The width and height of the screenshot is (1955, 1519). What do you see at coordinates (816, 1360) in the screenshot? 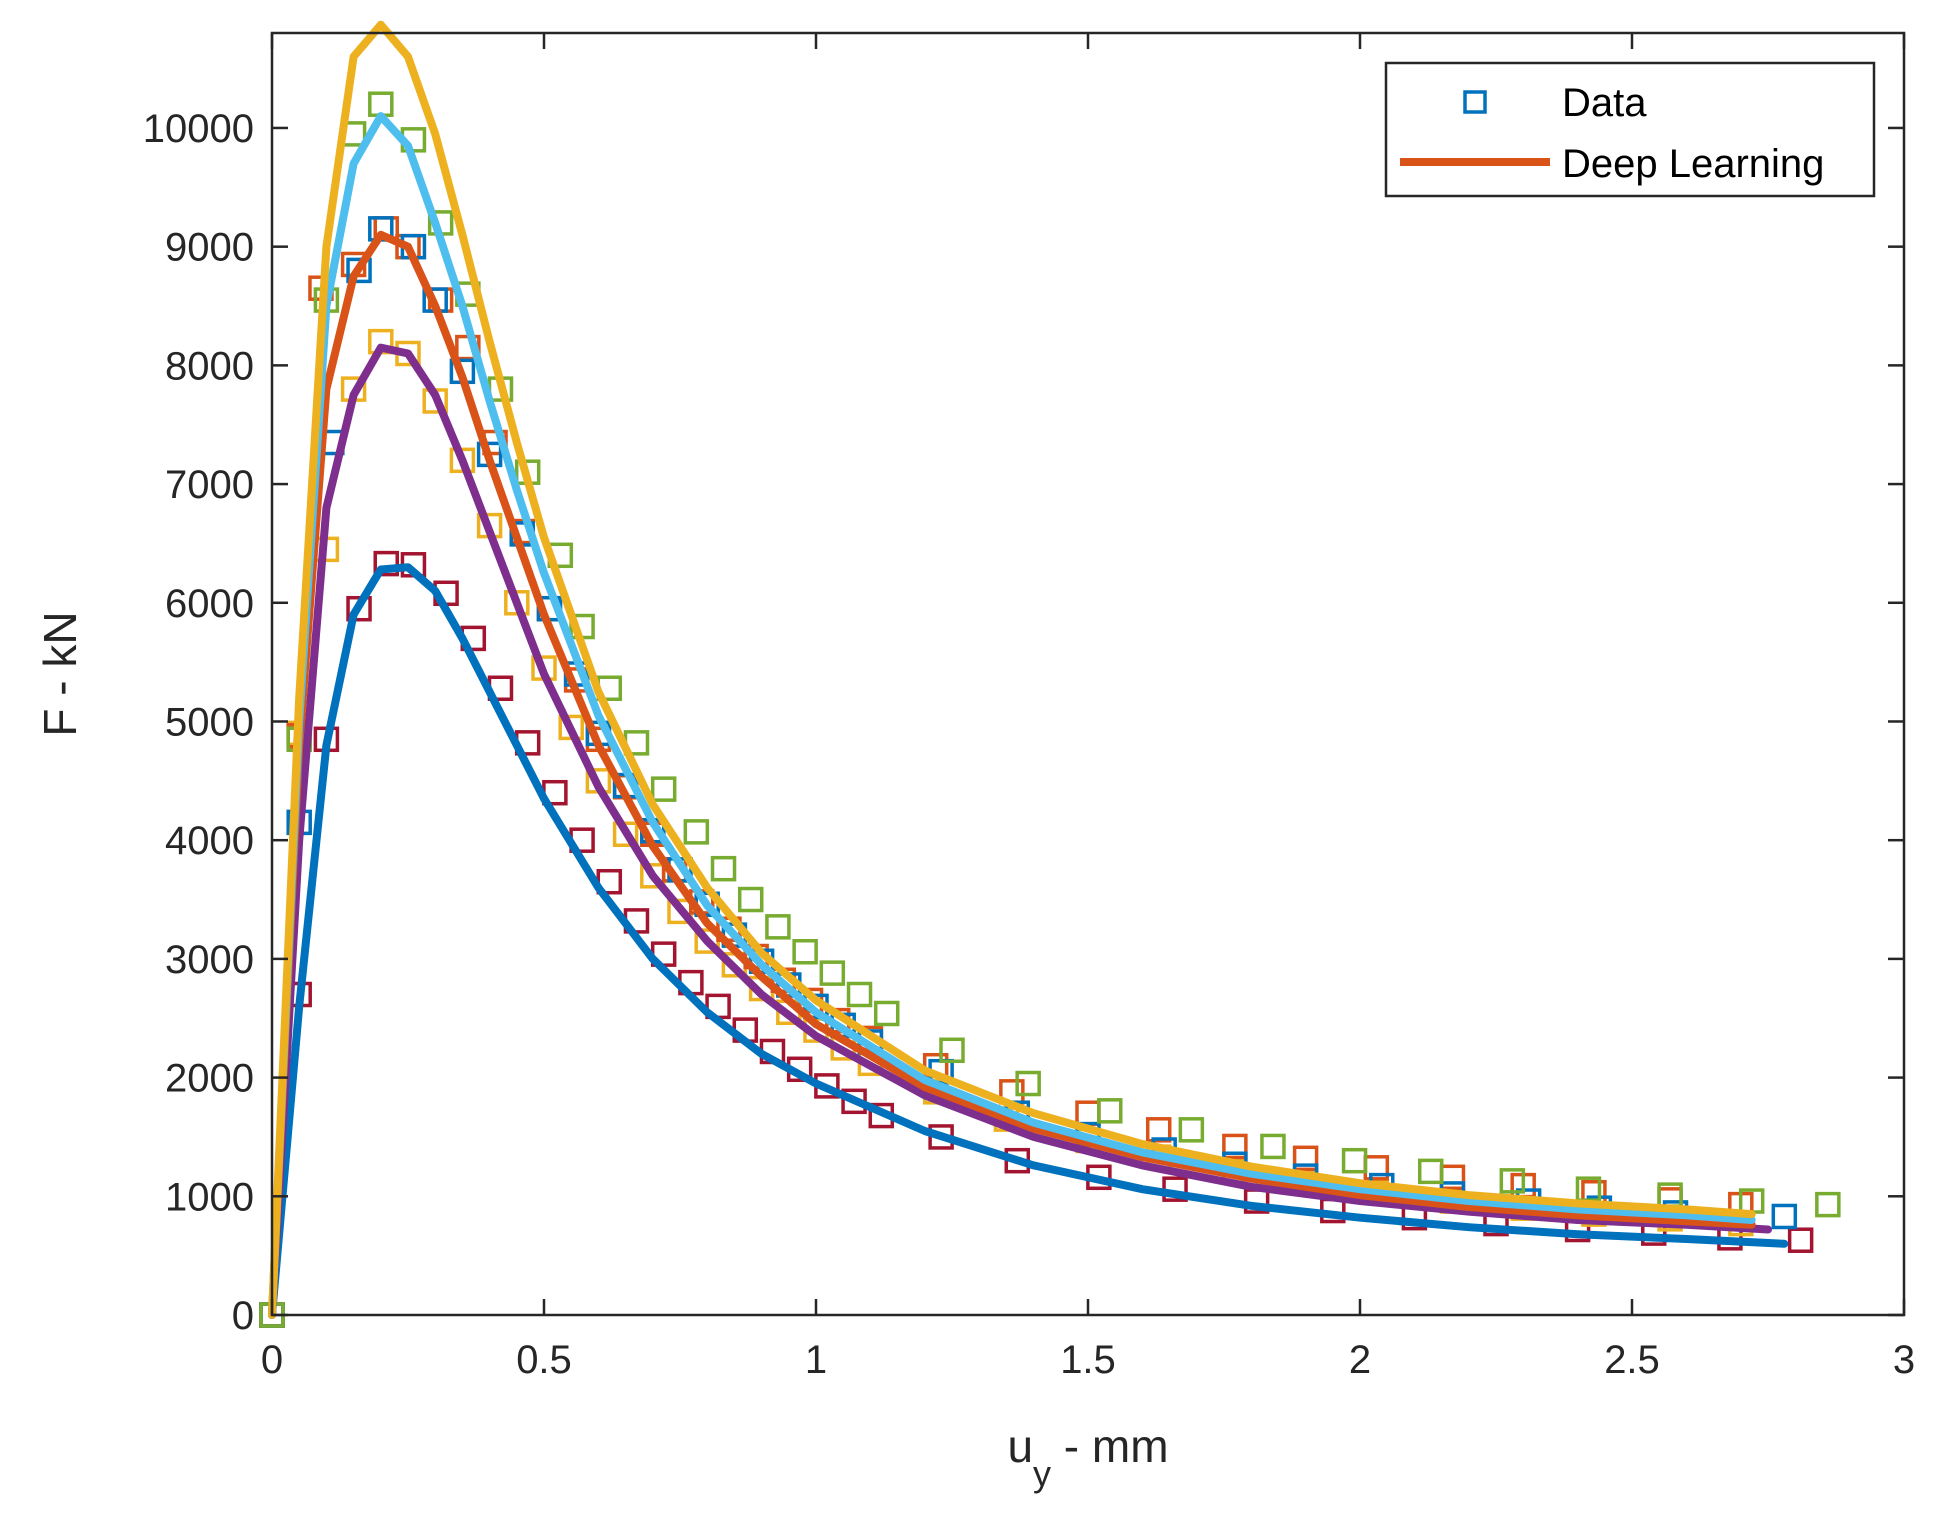
I see `x-tick-label: 1` at bounding box center [816, 1360].